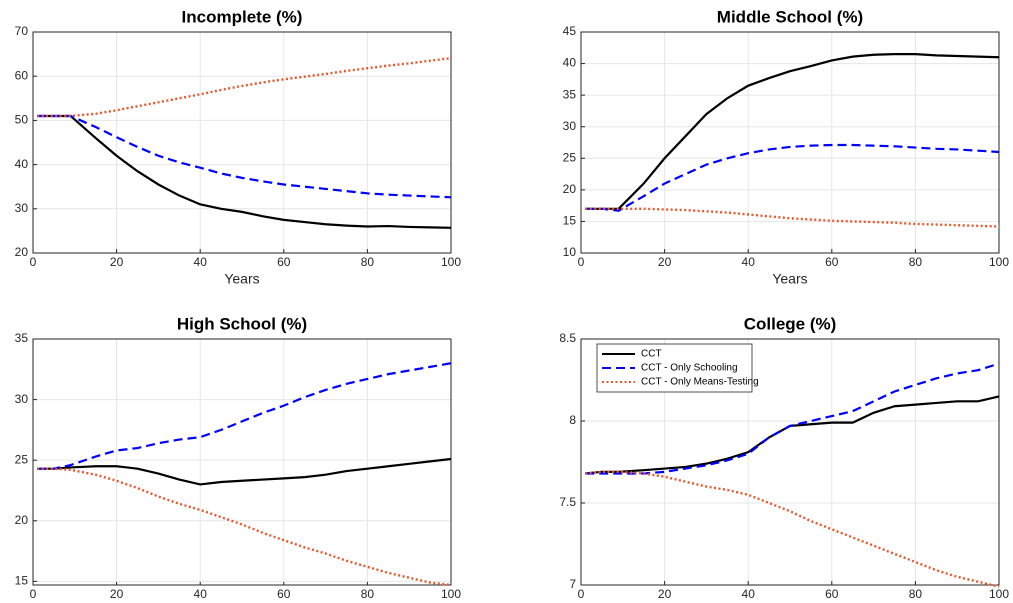 The width and height of the screenshot is (1013, 603). What do you see at coordinates (572, 420) in the screenshot?
I see `y-tick-label: 8` at bounding box center [572, 420].